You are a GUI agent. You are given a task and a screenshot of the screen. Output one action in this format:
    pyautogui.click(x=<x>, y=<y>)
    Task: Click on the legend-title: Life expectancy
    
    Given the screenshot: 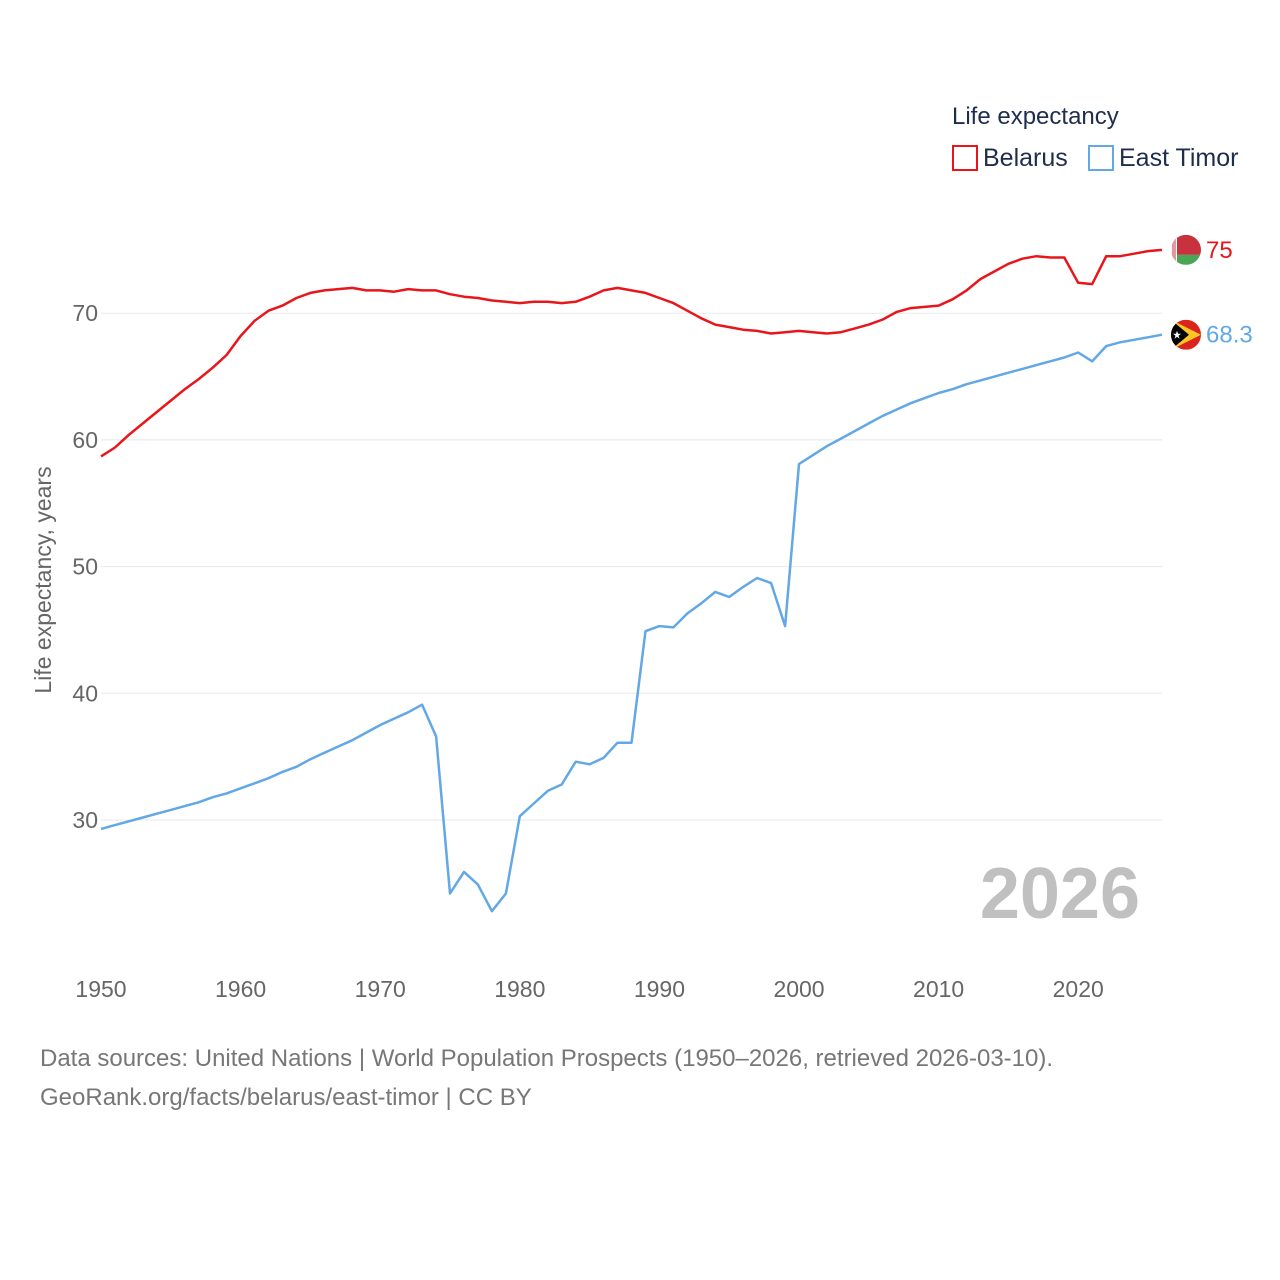 What is the action you would take?
    pyautogui.click(x=1035, y=116)
    